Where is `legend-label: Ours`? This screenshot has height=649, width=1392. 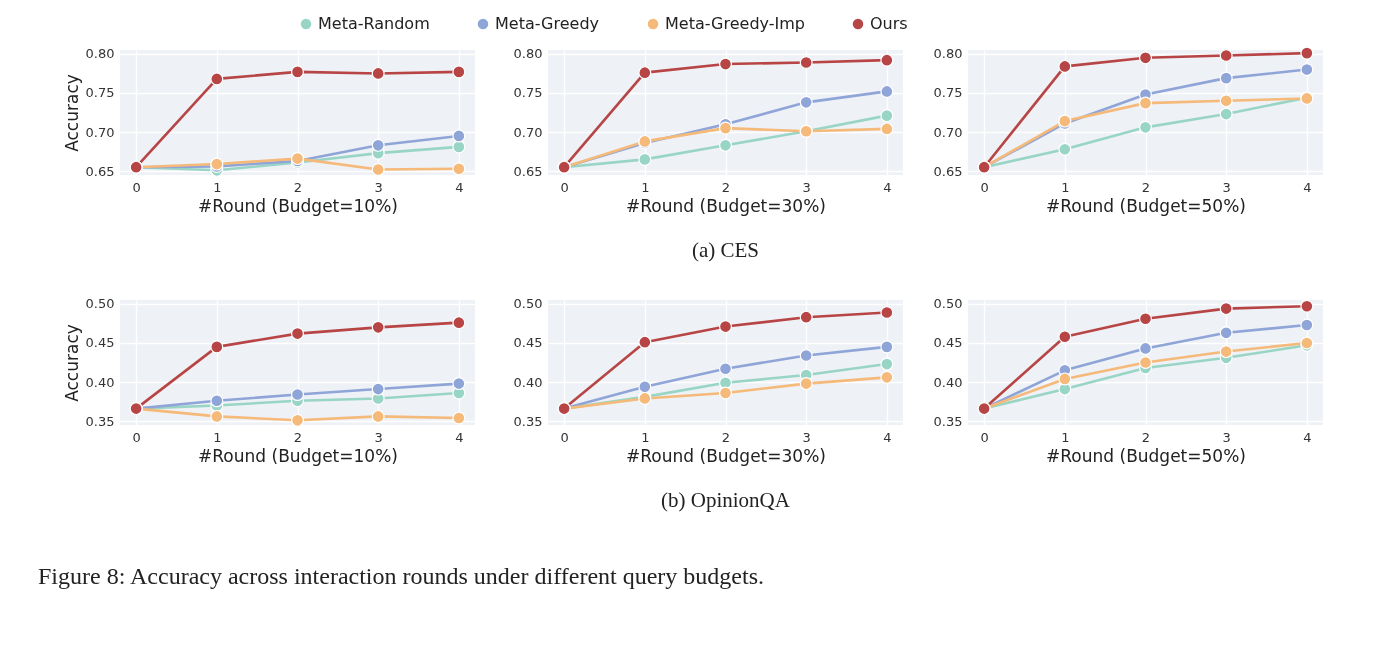 legend-label: Ours is located at coordinates (889, 23).